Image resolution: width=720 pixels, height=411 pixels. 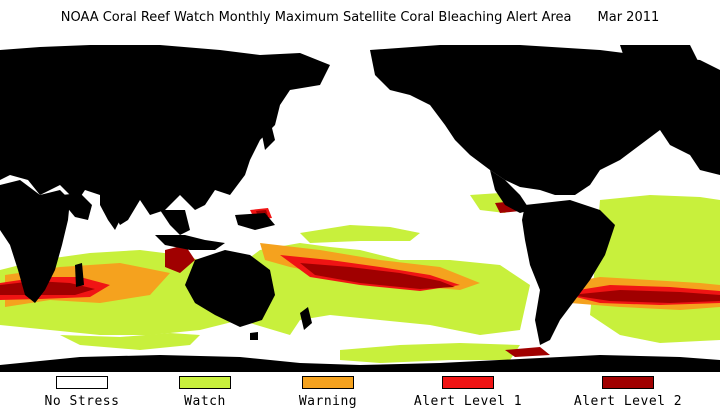 What do you see at coordinates (468, 401) in the screenshot?
I see `legend-label-alert-level-1: Alert Level 1` at bounding box center [468, 401].